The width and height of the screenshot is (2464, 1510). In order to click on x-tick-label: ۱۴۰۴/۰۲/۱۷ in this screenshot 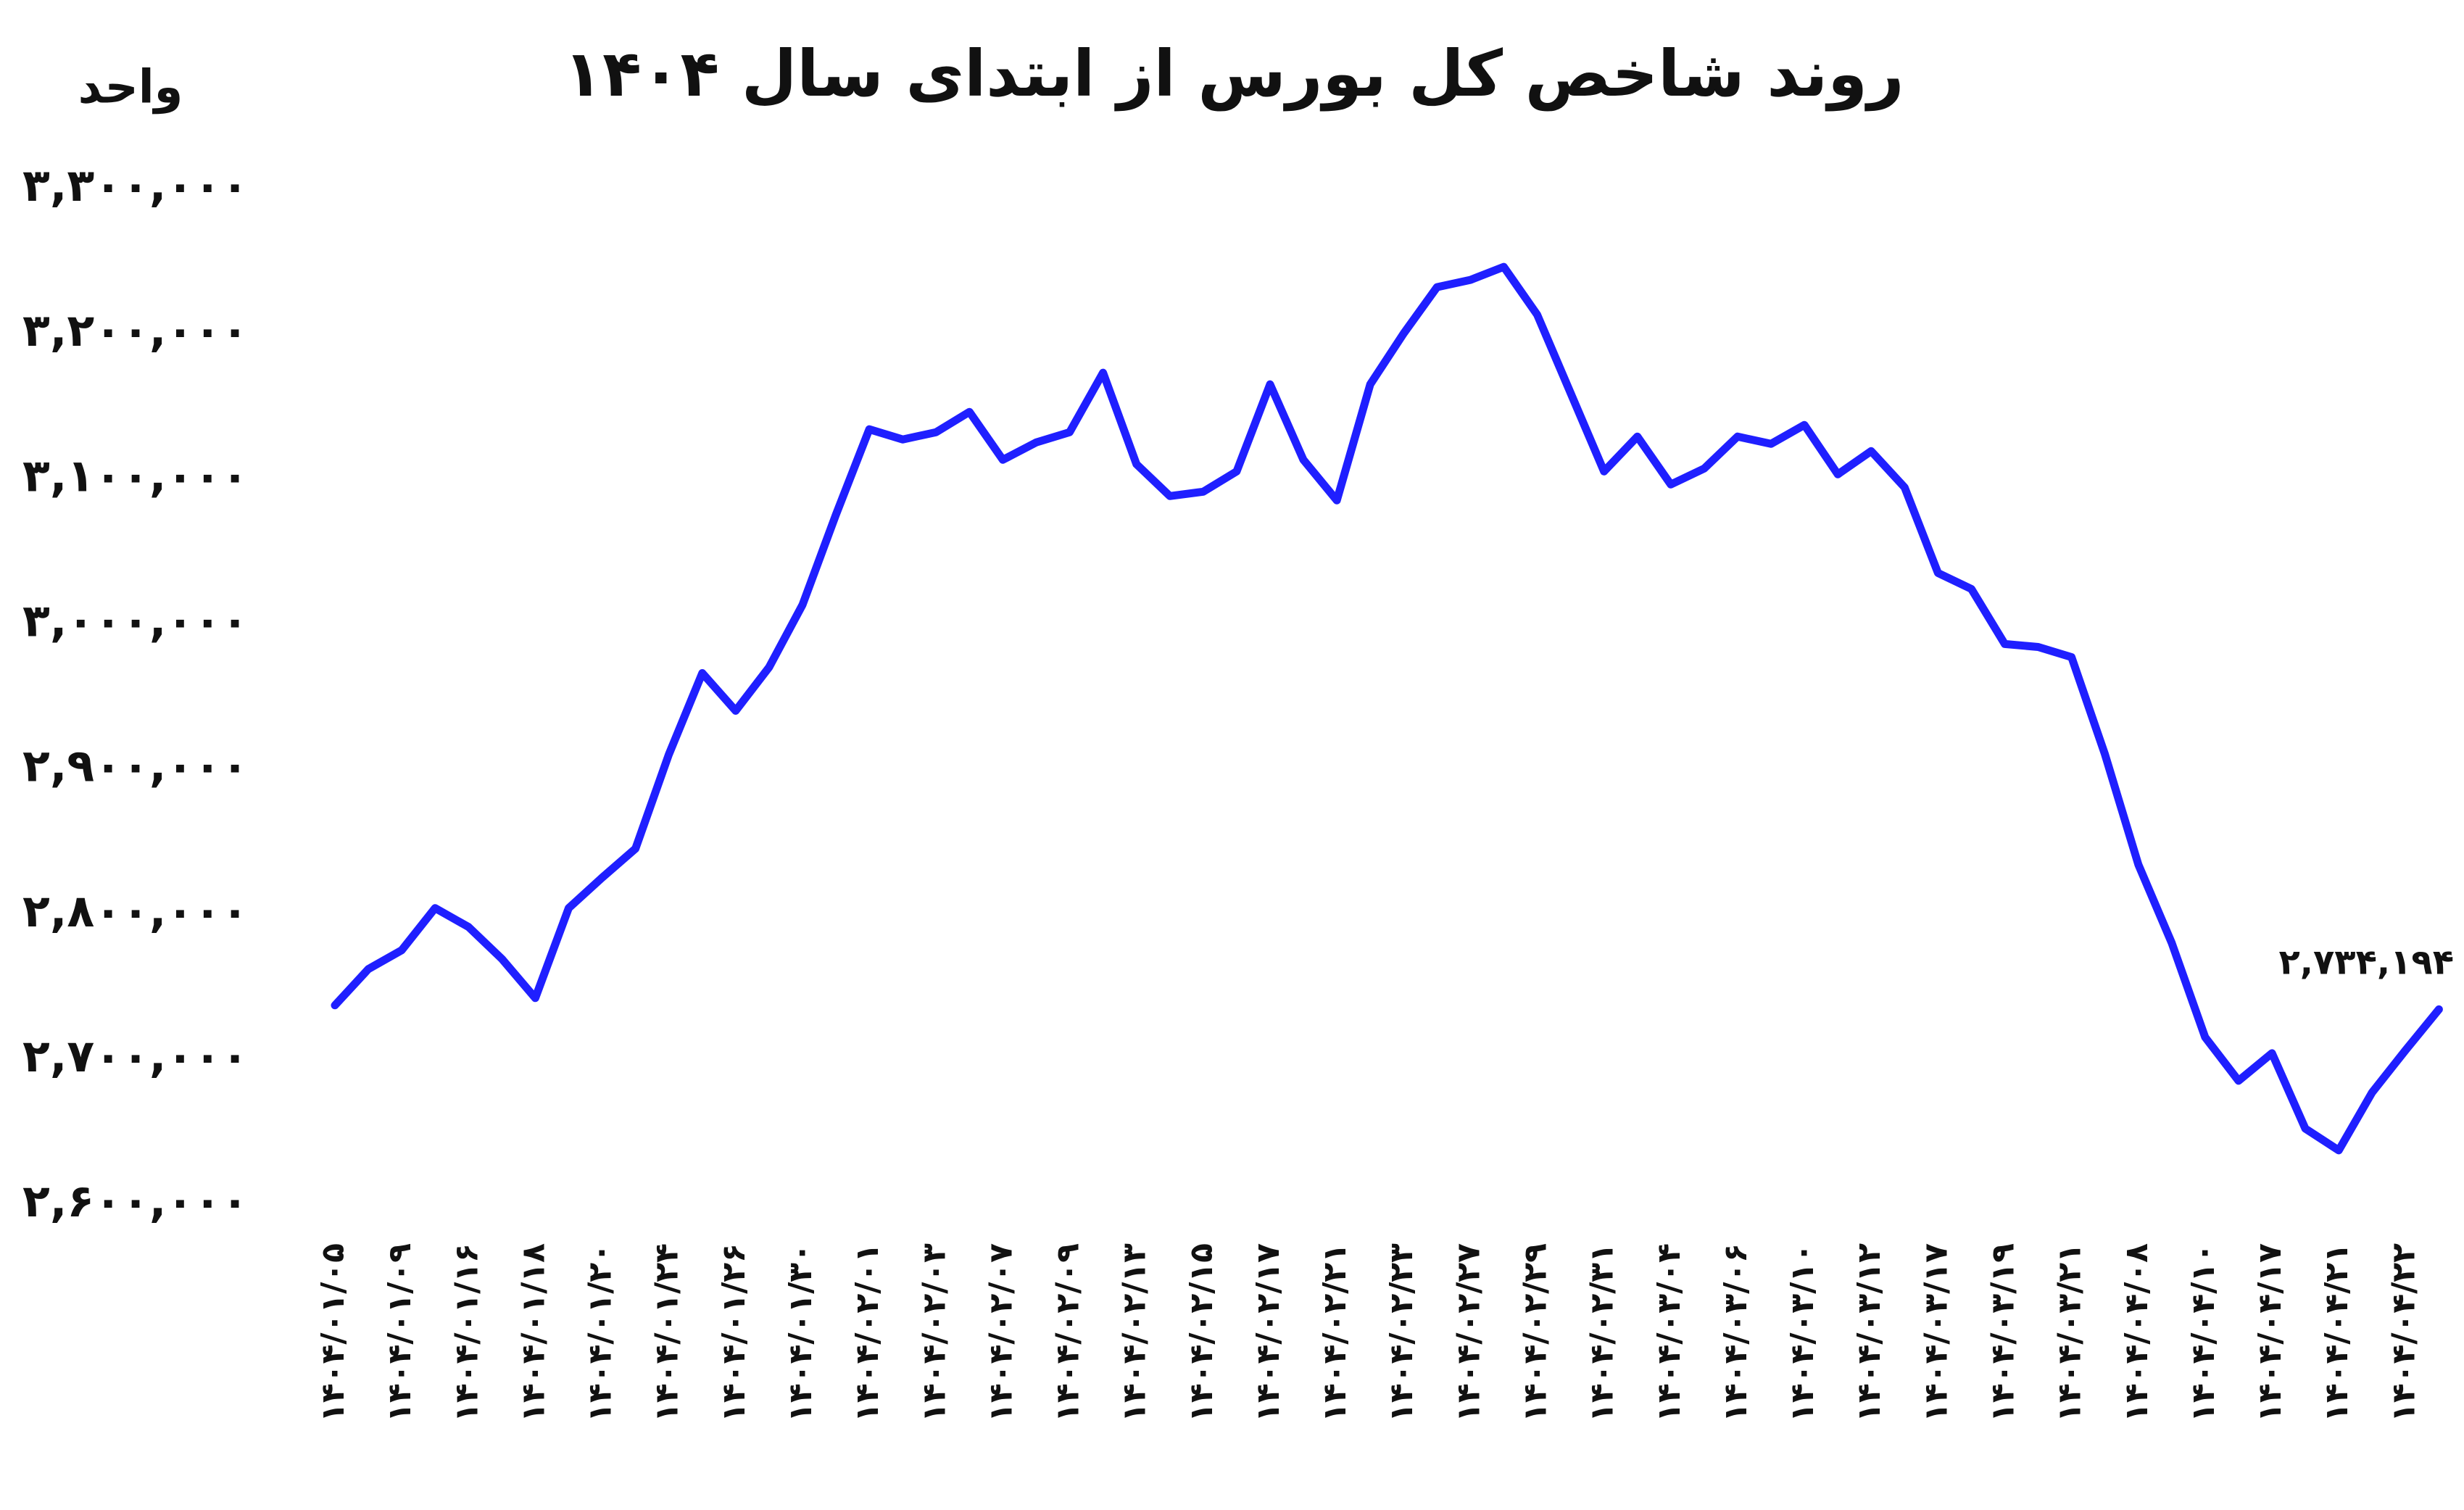, I will do `click(1269, 1332)`.